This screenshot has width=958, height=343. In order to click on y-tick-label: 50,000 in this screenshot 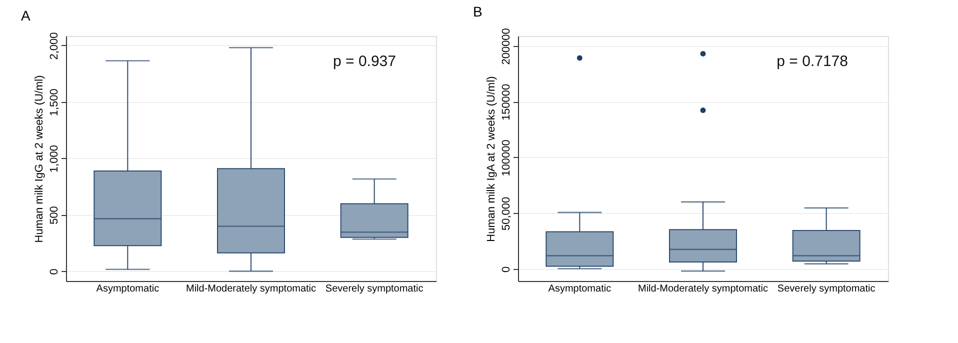, I will do `click(506, 213)`.